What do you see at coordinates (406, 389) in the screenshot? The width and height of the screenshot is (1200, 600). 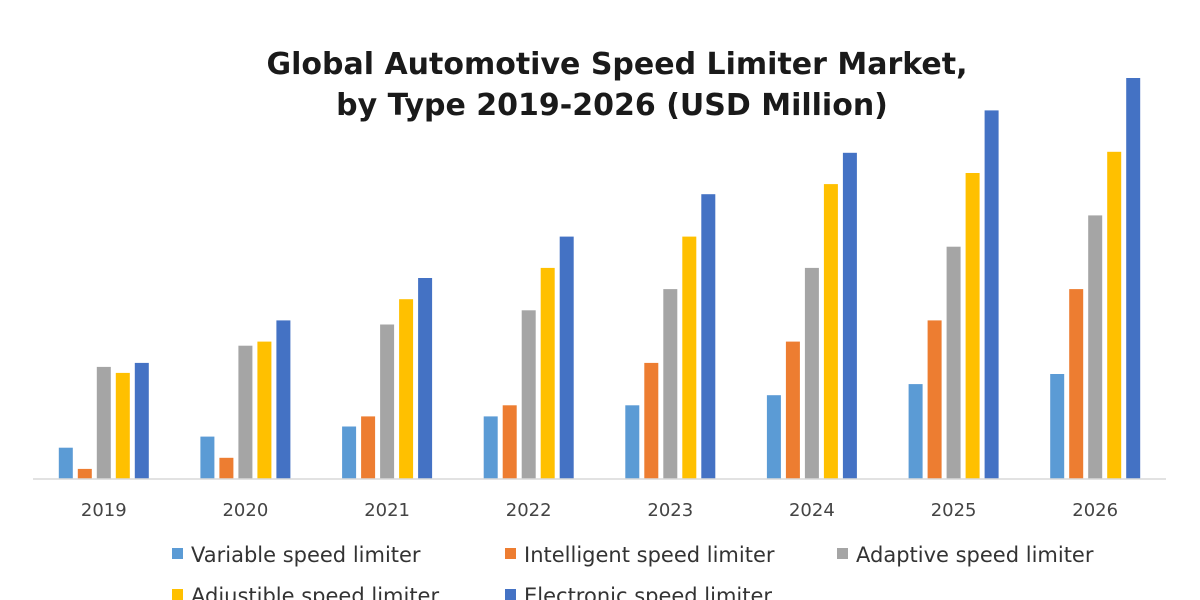 I see `bar-adjustible-speed-limiter-2021` at bounding box center [406, 389].